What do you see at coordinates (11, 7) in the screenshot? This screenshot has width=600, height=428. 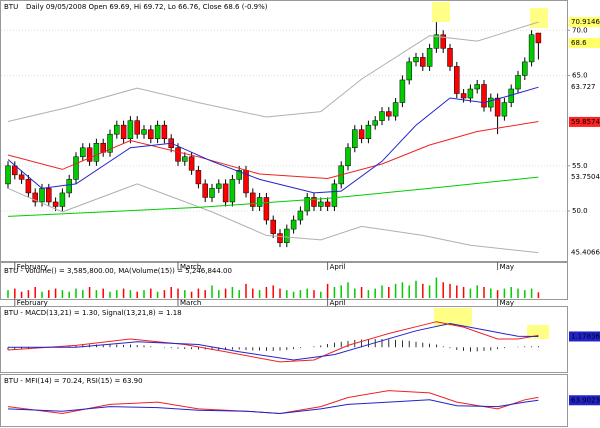 I see `symbol: BTU` at bounding box center [11, 7].